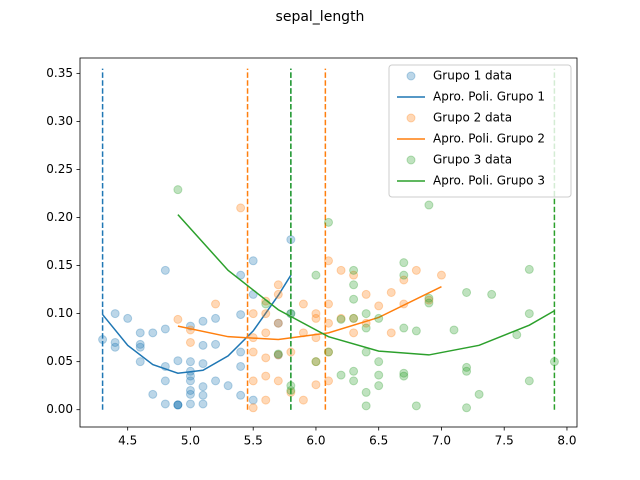  What do you see at coordinates (441, 441) in the screenshot?
I see `x-tick-label: 7.0` at bounding box center [441, 441].